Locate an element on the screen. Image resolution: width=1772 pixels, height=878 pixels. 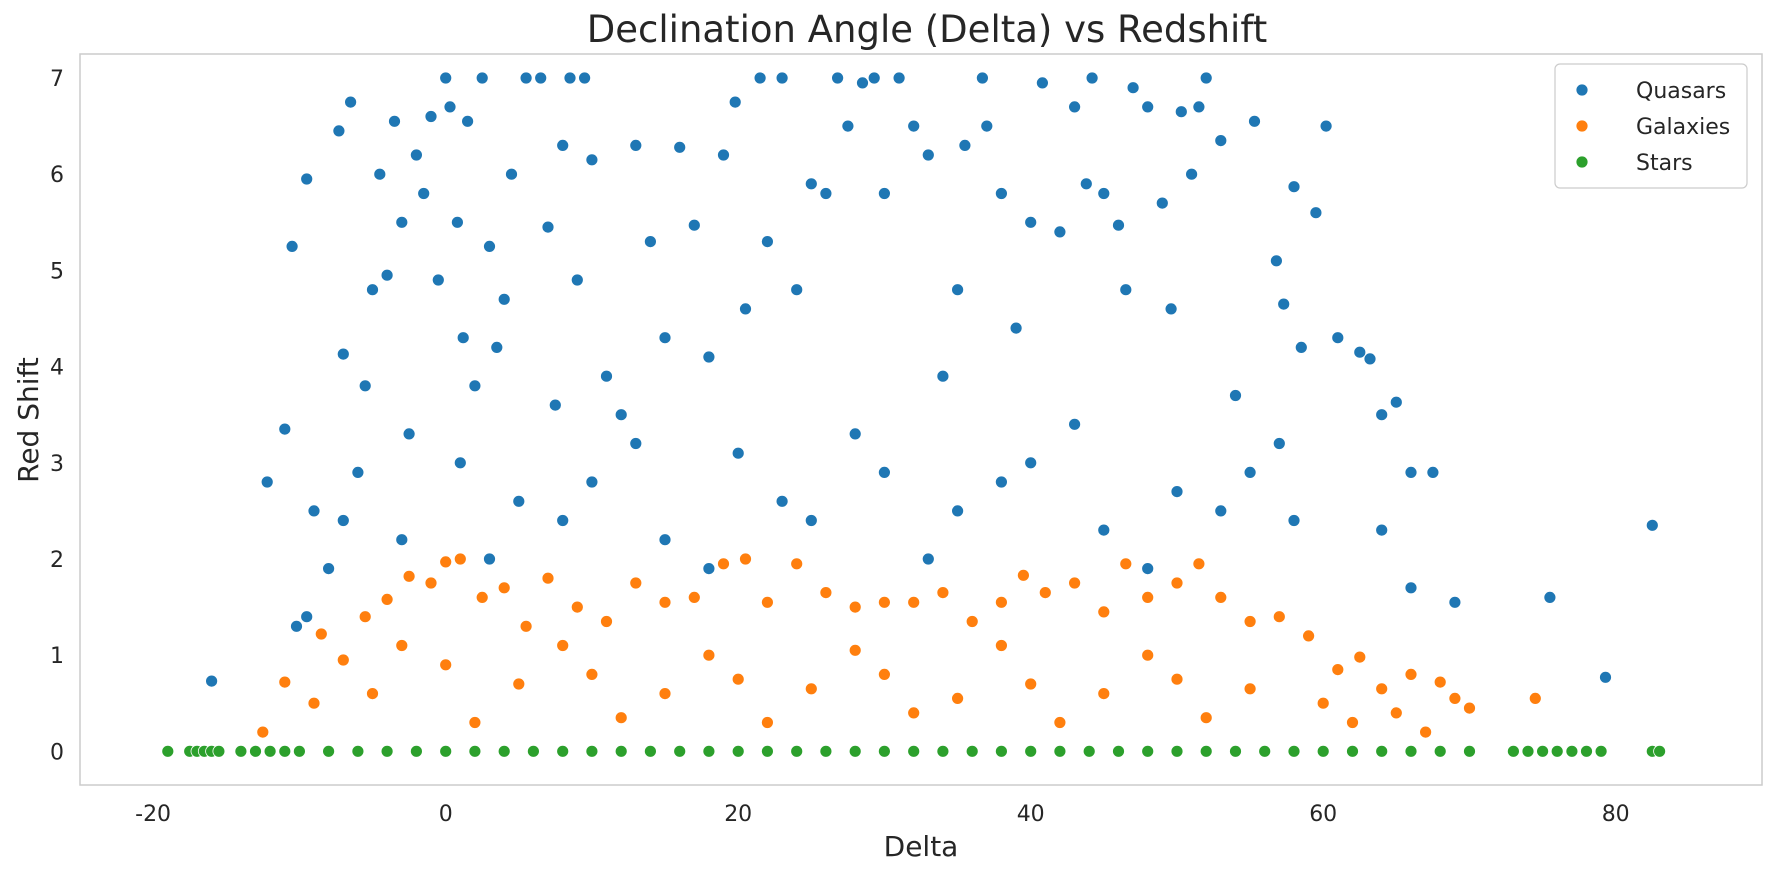
y-tick-label: 3 is located at coordinates (57, 464).